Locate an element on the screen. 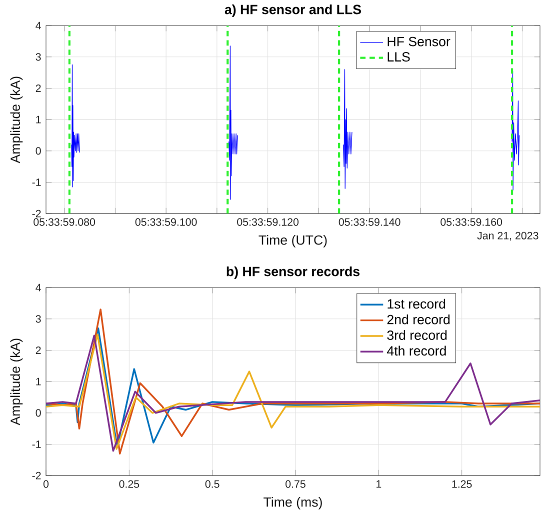 The height and width of the screenshot is (524, 541). legend-label: 4th record is located at coordinates (416, 351).